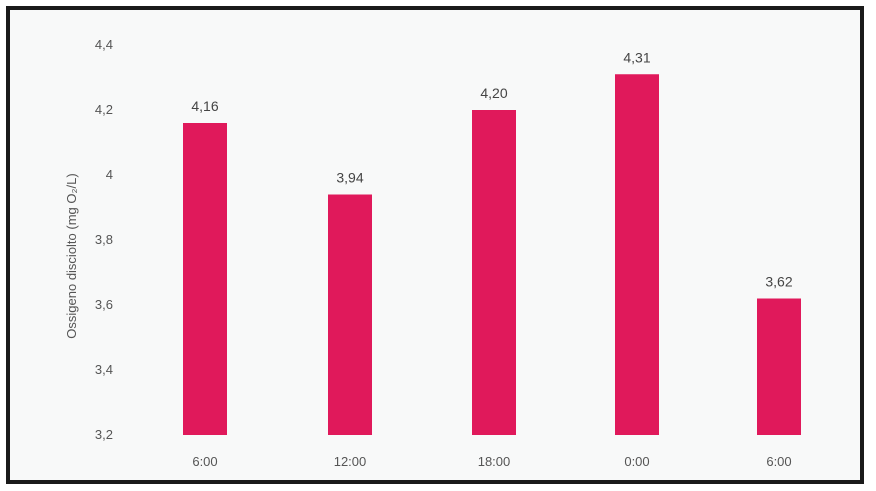 The image size is (876, 491). What do you see at coordinates (109, 174) in the screenshot?
I see `y-tick-label: 4` at bounding box center [109, 174].